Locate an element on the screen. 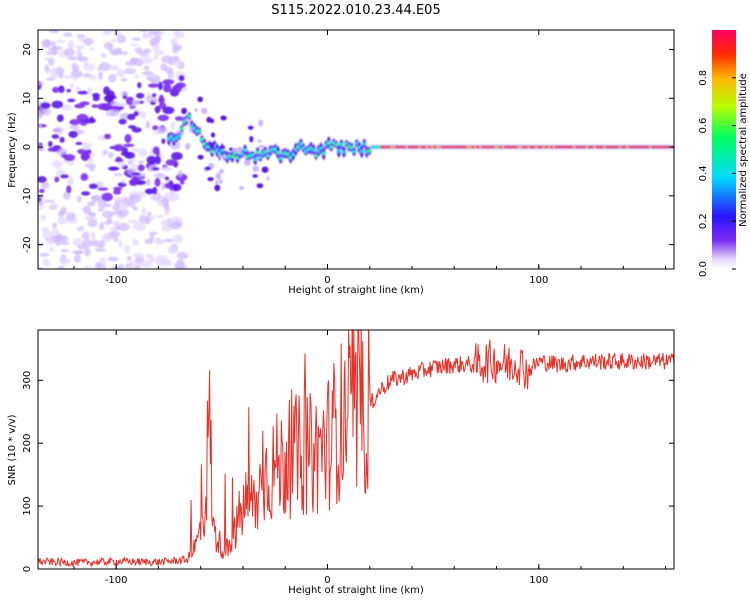 The image size is (750, 600). figure-title: S115.2022.010.23.44.E05 is located at coordinates (355, 10).